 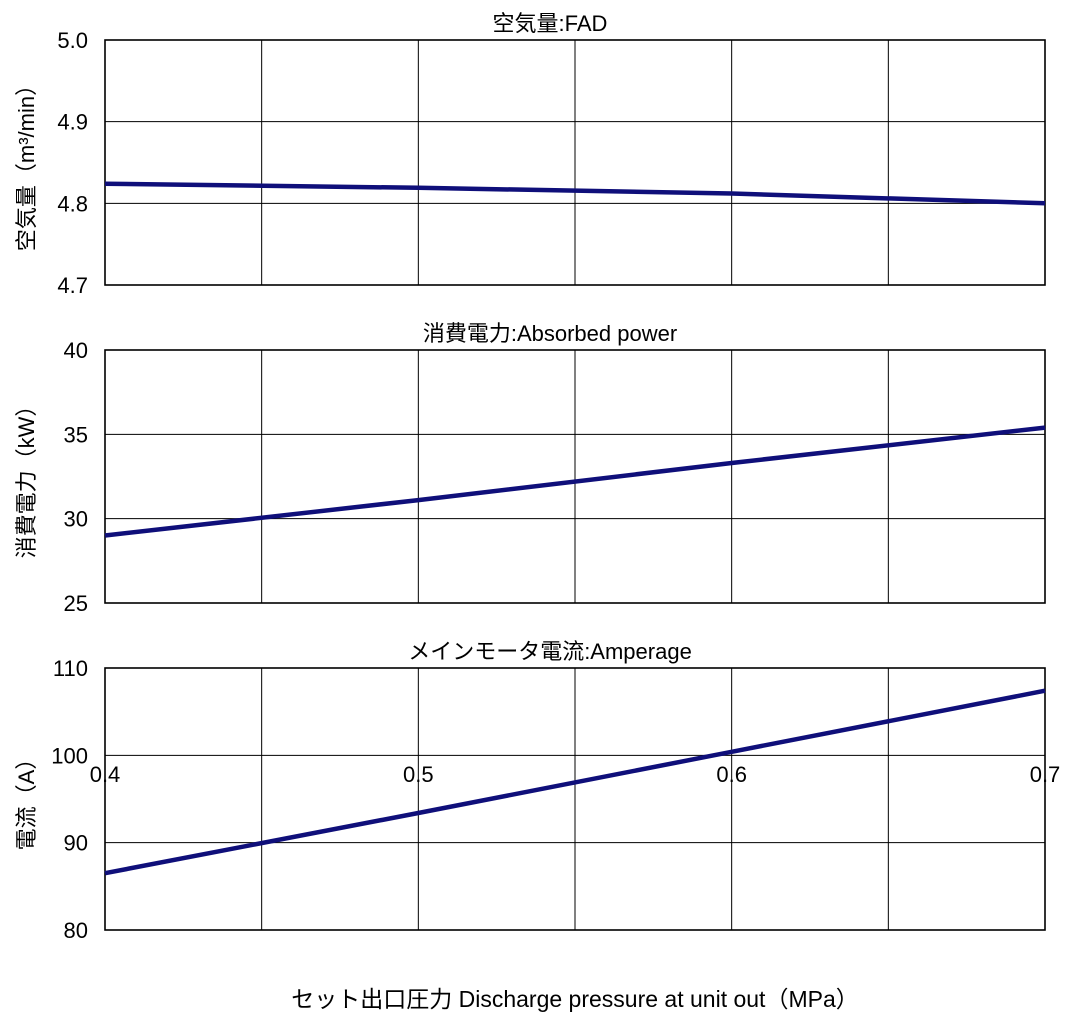 I want to click on y-tick-label: 4.8, so click(x=72, y=203).